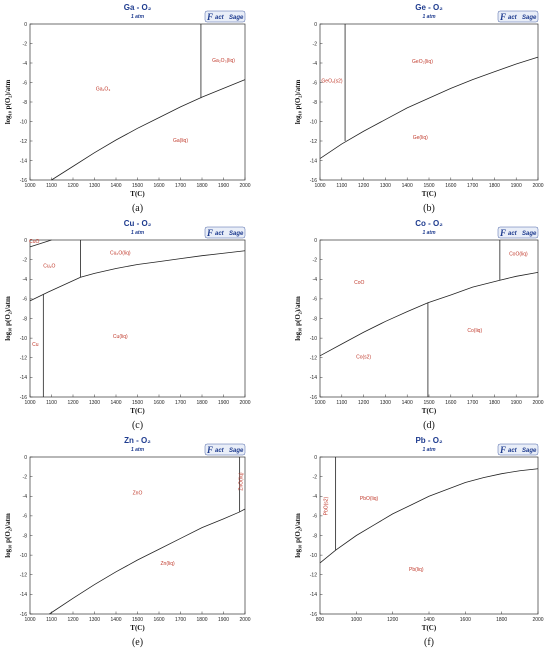 This screenshot has width=550, height=653. Describe the element at coordinates (331, 82) in the screenshot. I see `phase-region-label: GeO₂(s2)` at that location.